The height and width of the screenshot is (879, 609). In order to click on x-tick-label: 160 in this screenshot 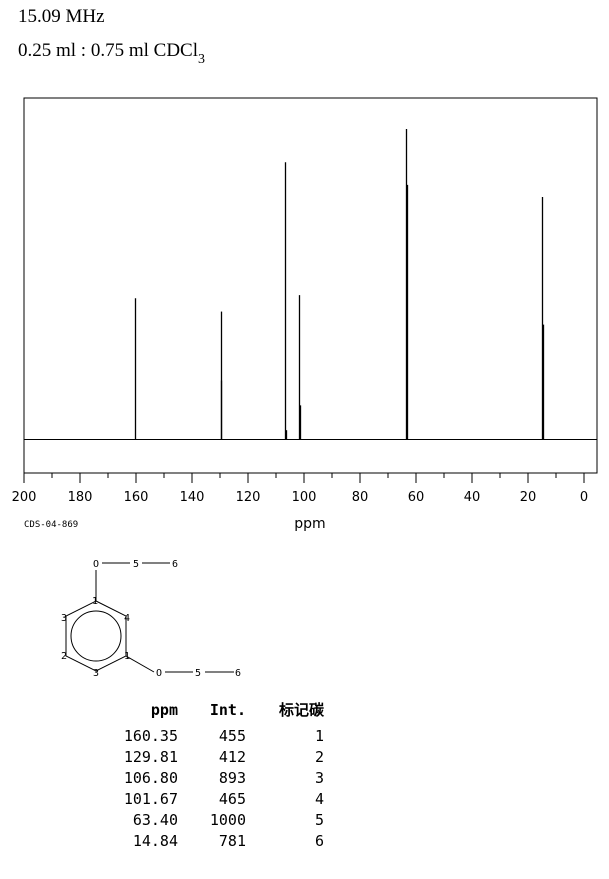, I will do `click(136, 497)`.